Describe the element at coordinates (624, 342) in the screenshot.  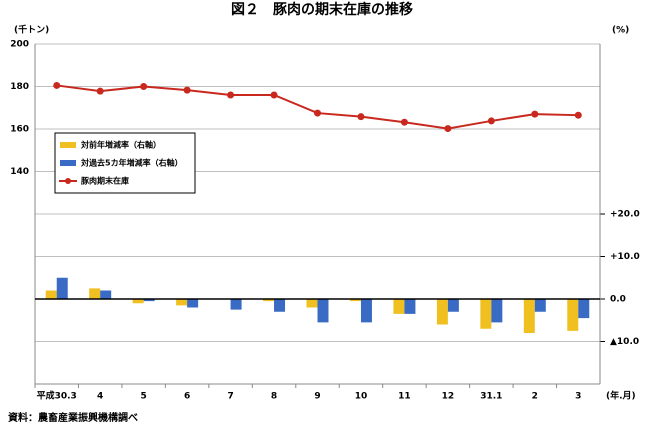
I see `y2-tick-label: ▲10.0` at that location.